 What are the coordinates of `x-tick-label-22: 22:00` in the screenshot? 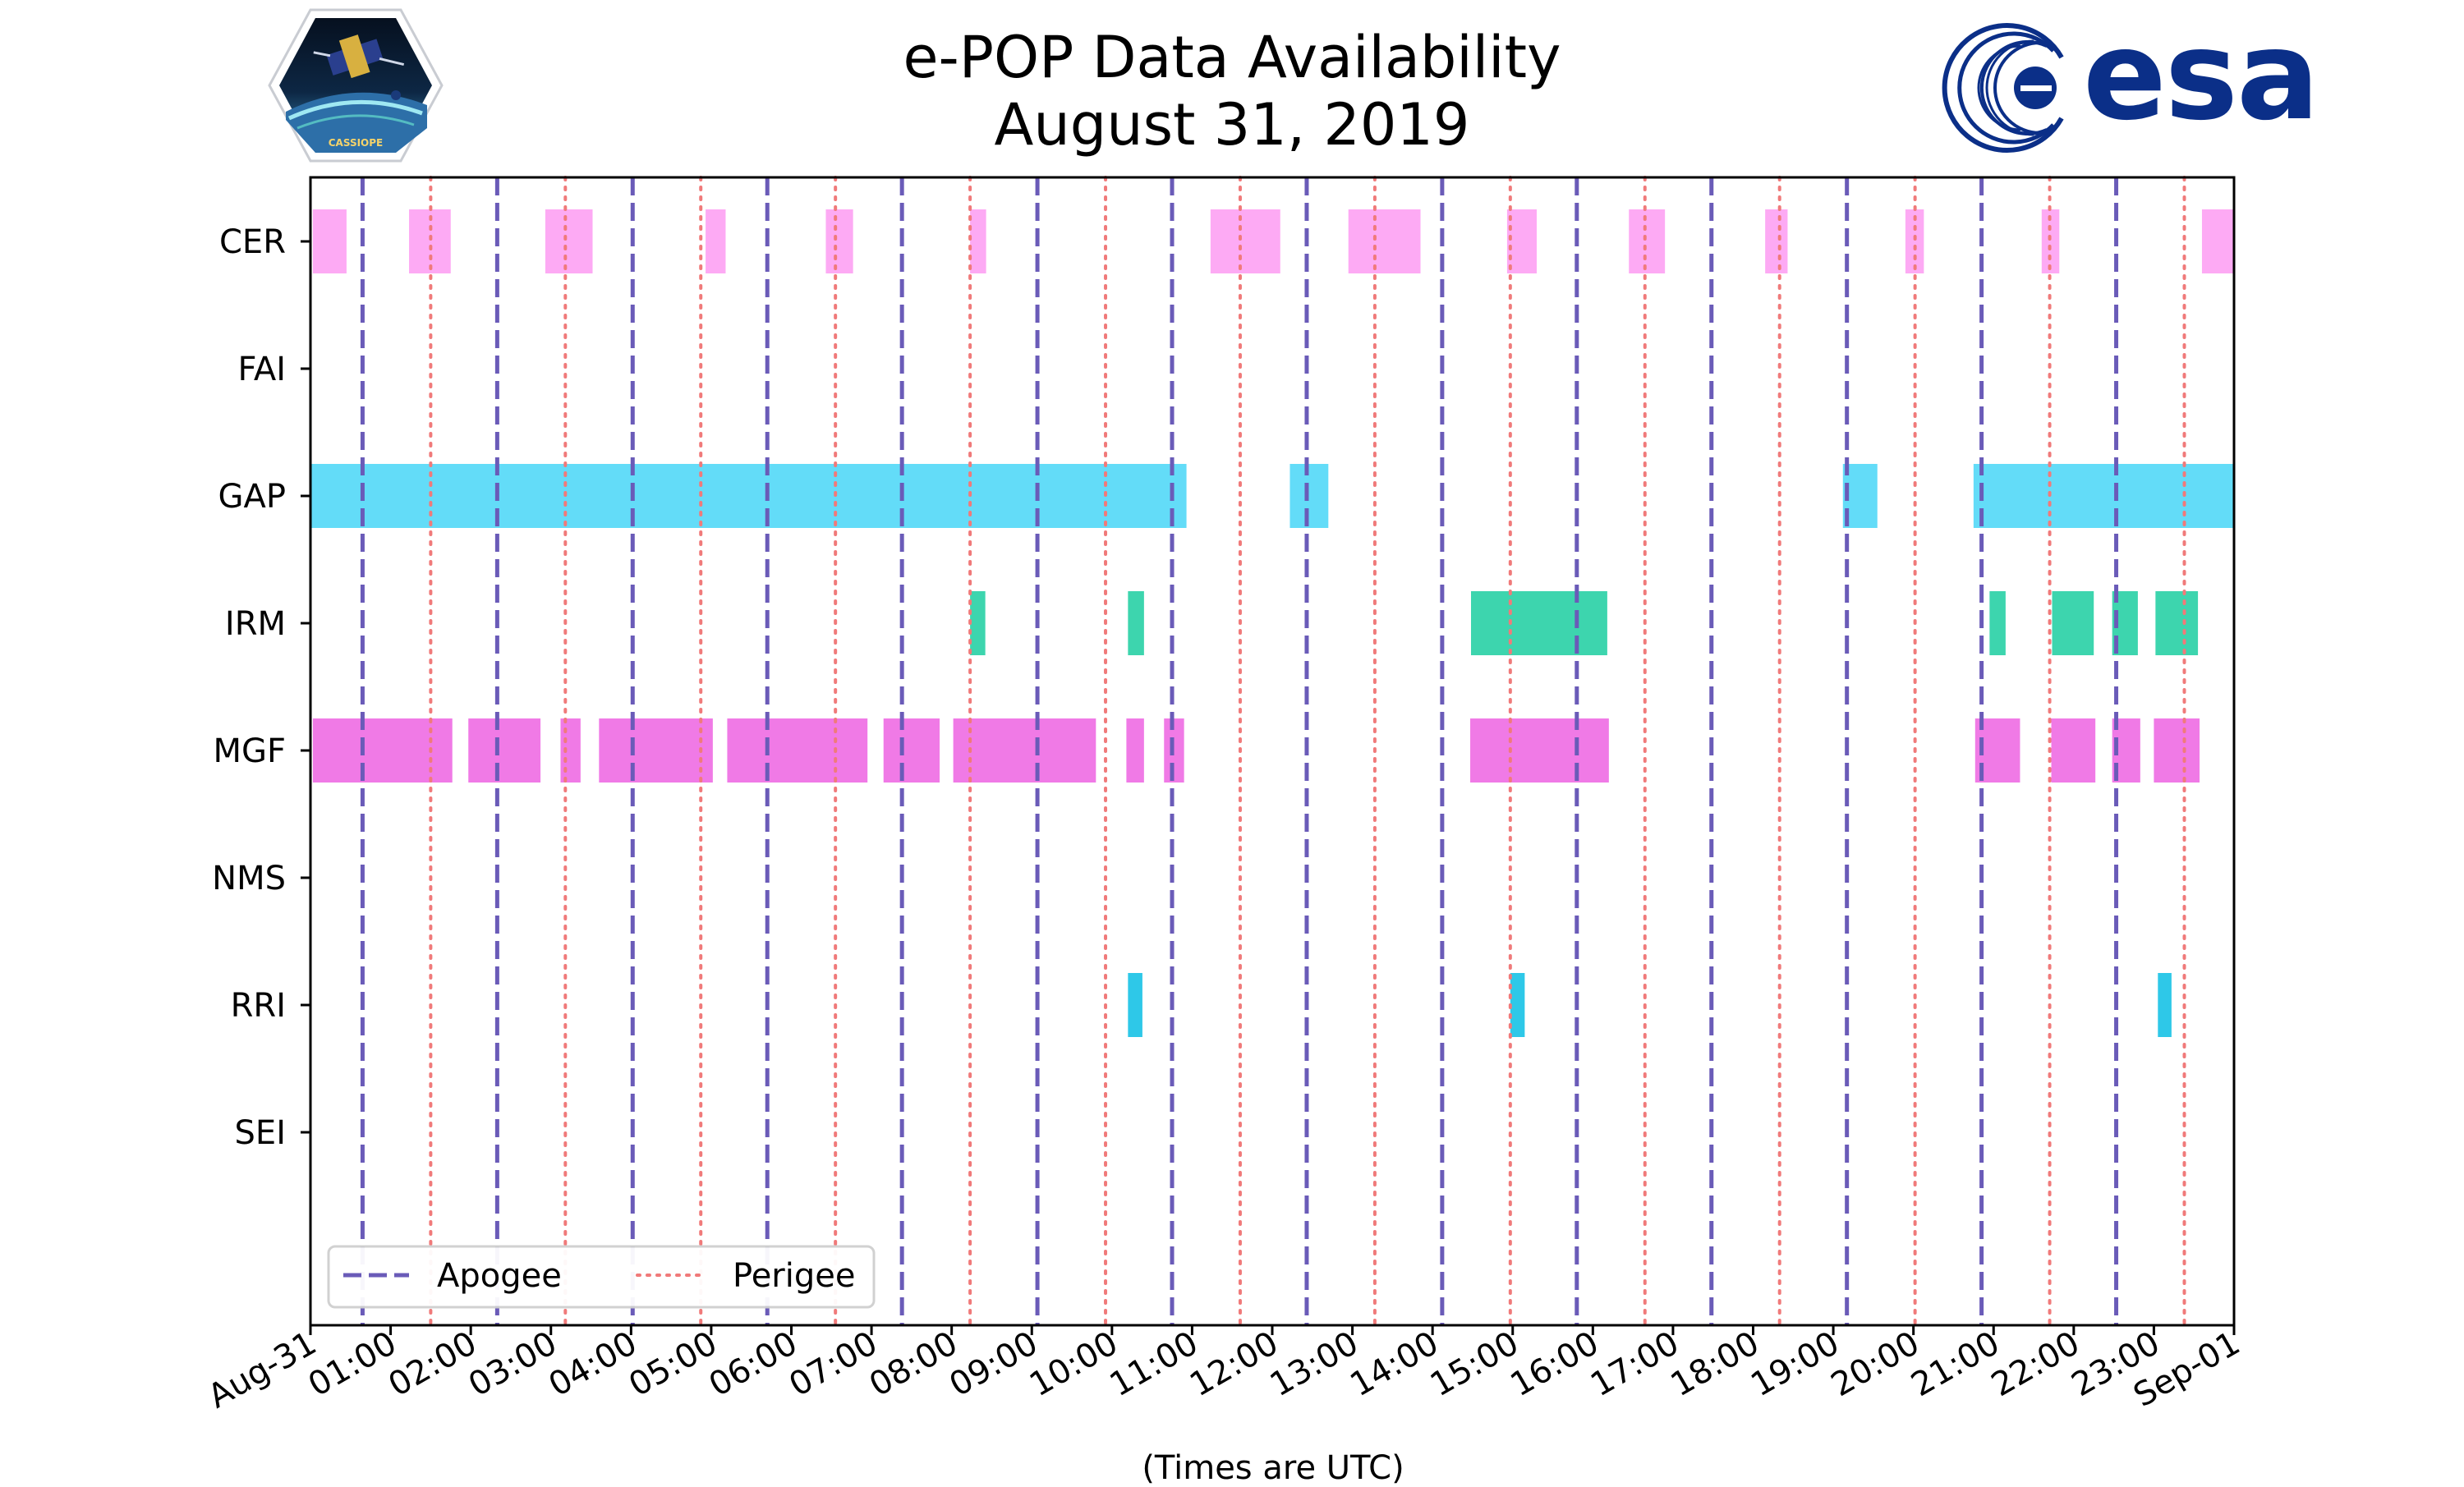 It's located at (2035, 1364).